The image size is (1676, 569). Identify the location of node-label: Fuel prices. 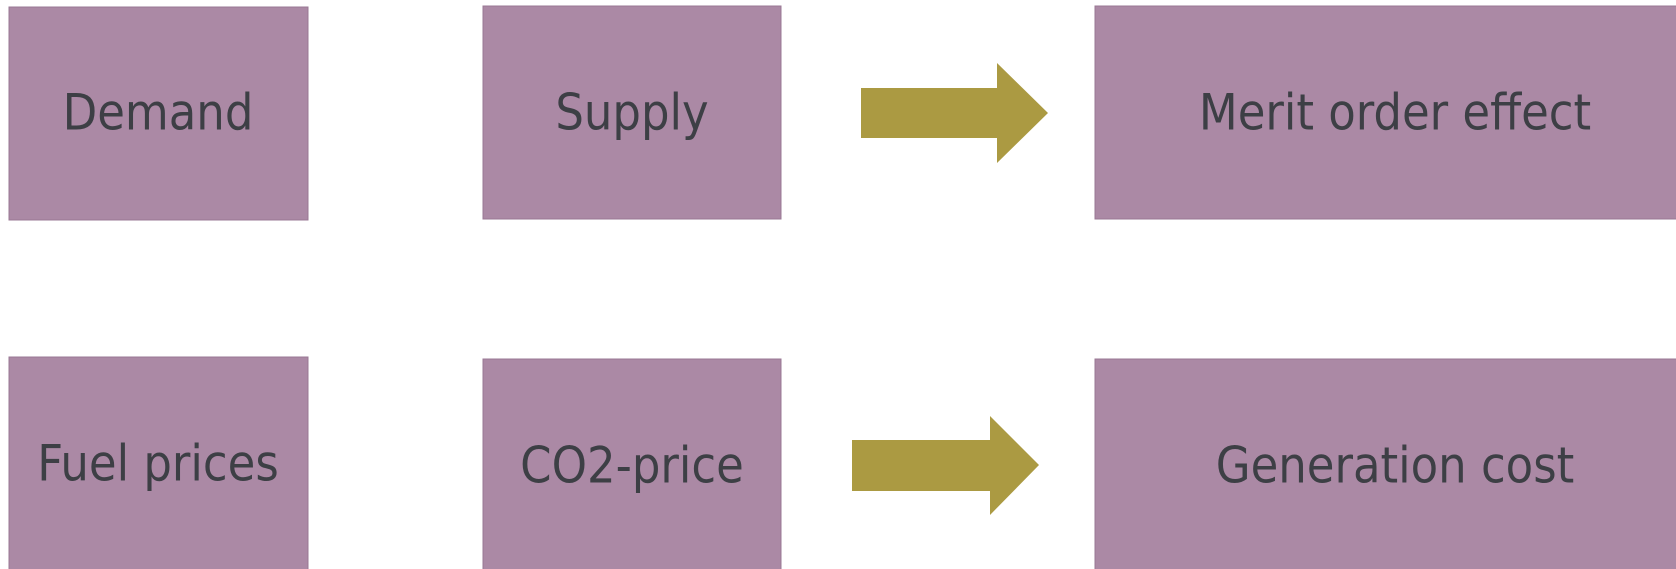
(158, 464).